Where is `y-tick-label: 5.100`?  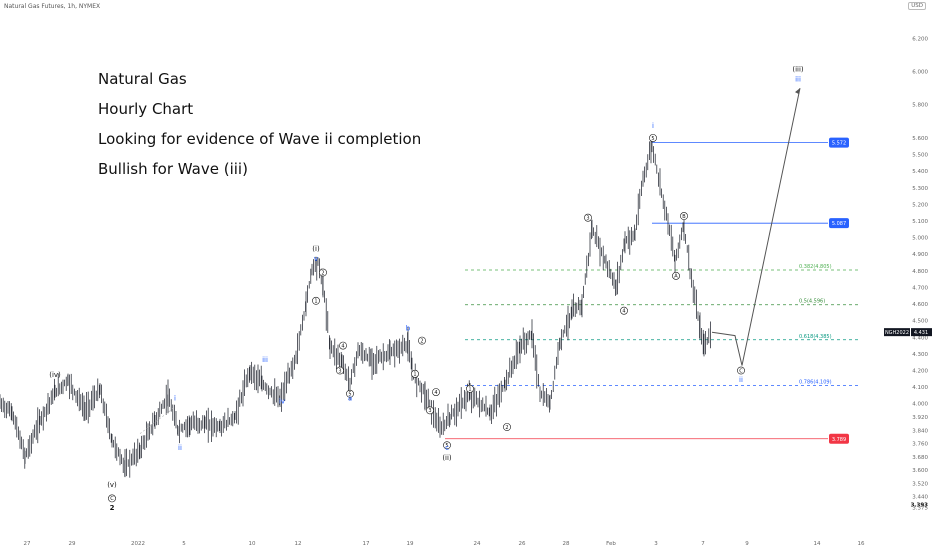 y-tick-label: 5.100 is located at coordinates (920, 222).